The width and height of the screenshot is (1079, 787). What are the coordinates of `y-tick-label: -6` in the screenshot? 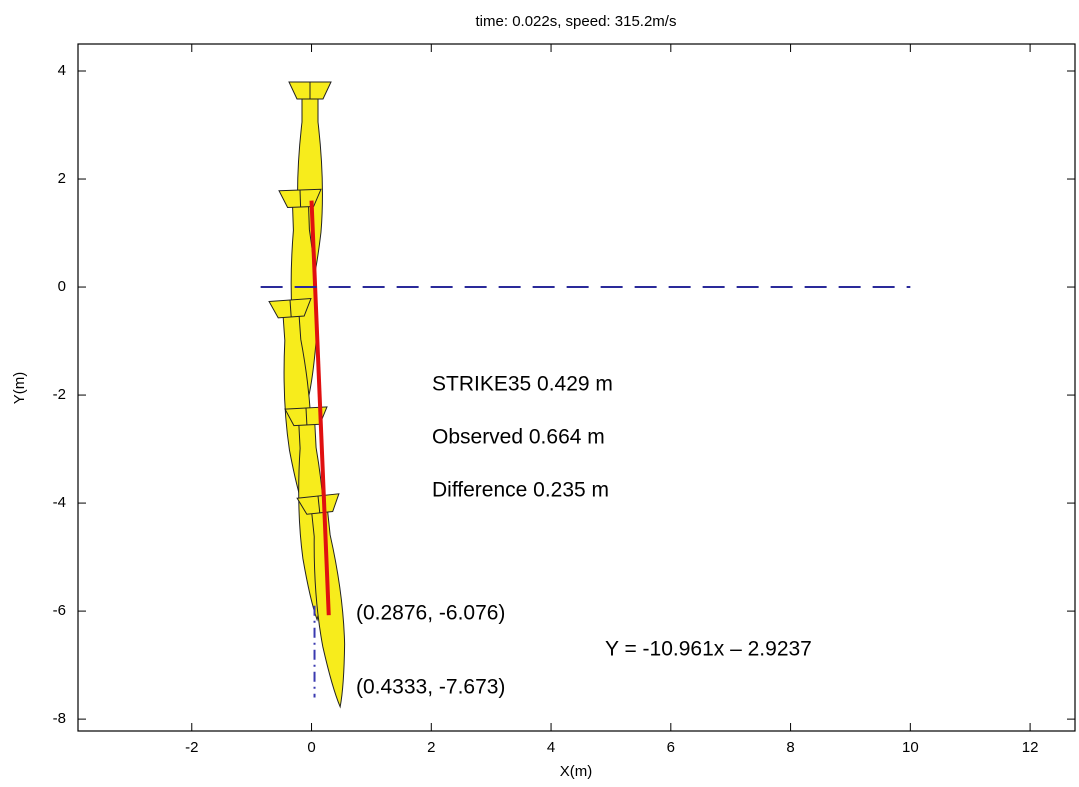 It's located at (59, 610).